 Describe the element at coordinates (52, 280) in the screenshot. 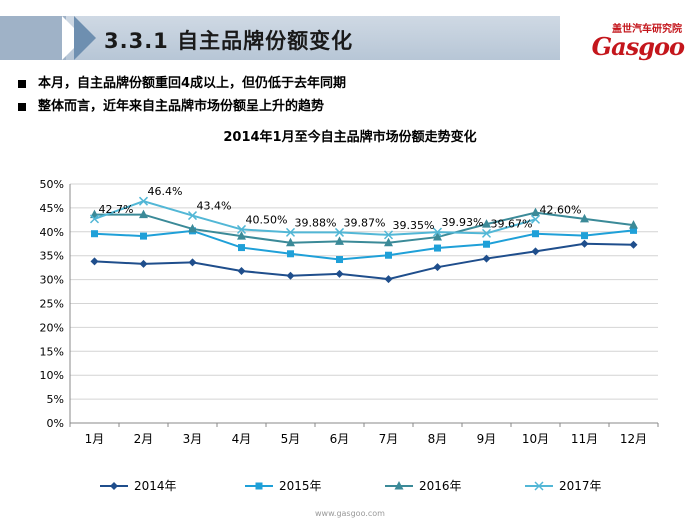

I see `y-tick-label: 30%` at that location.